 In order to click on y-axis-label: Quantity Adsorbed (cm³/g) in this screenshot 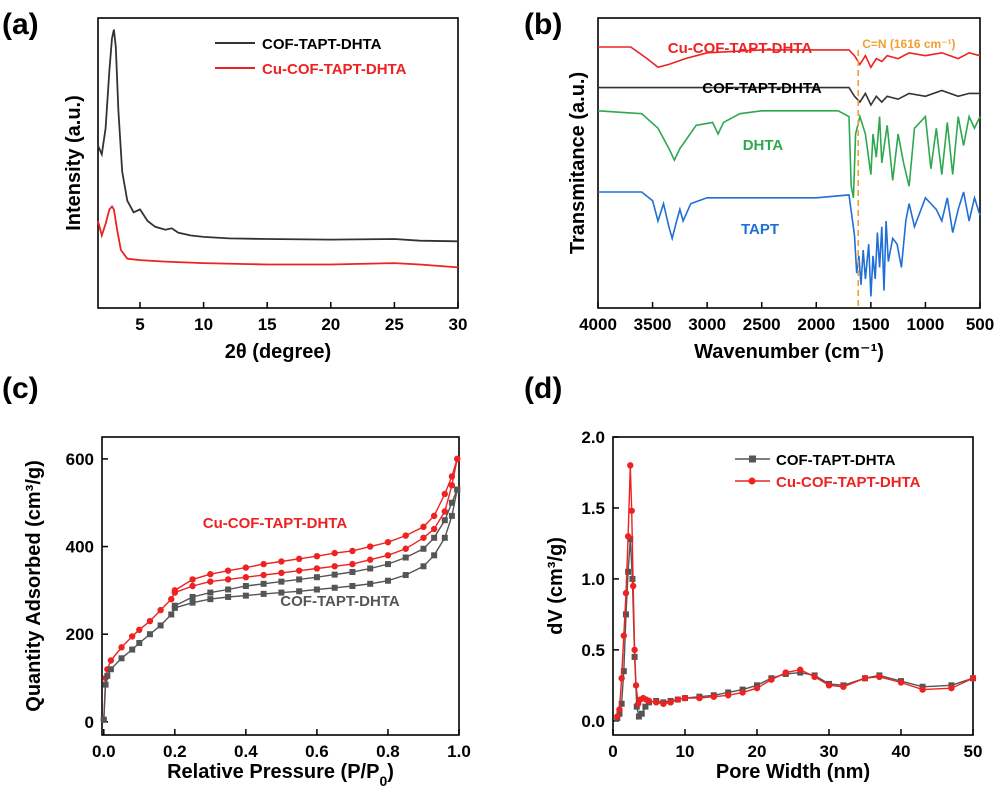, I will do `click(34, 585)`.